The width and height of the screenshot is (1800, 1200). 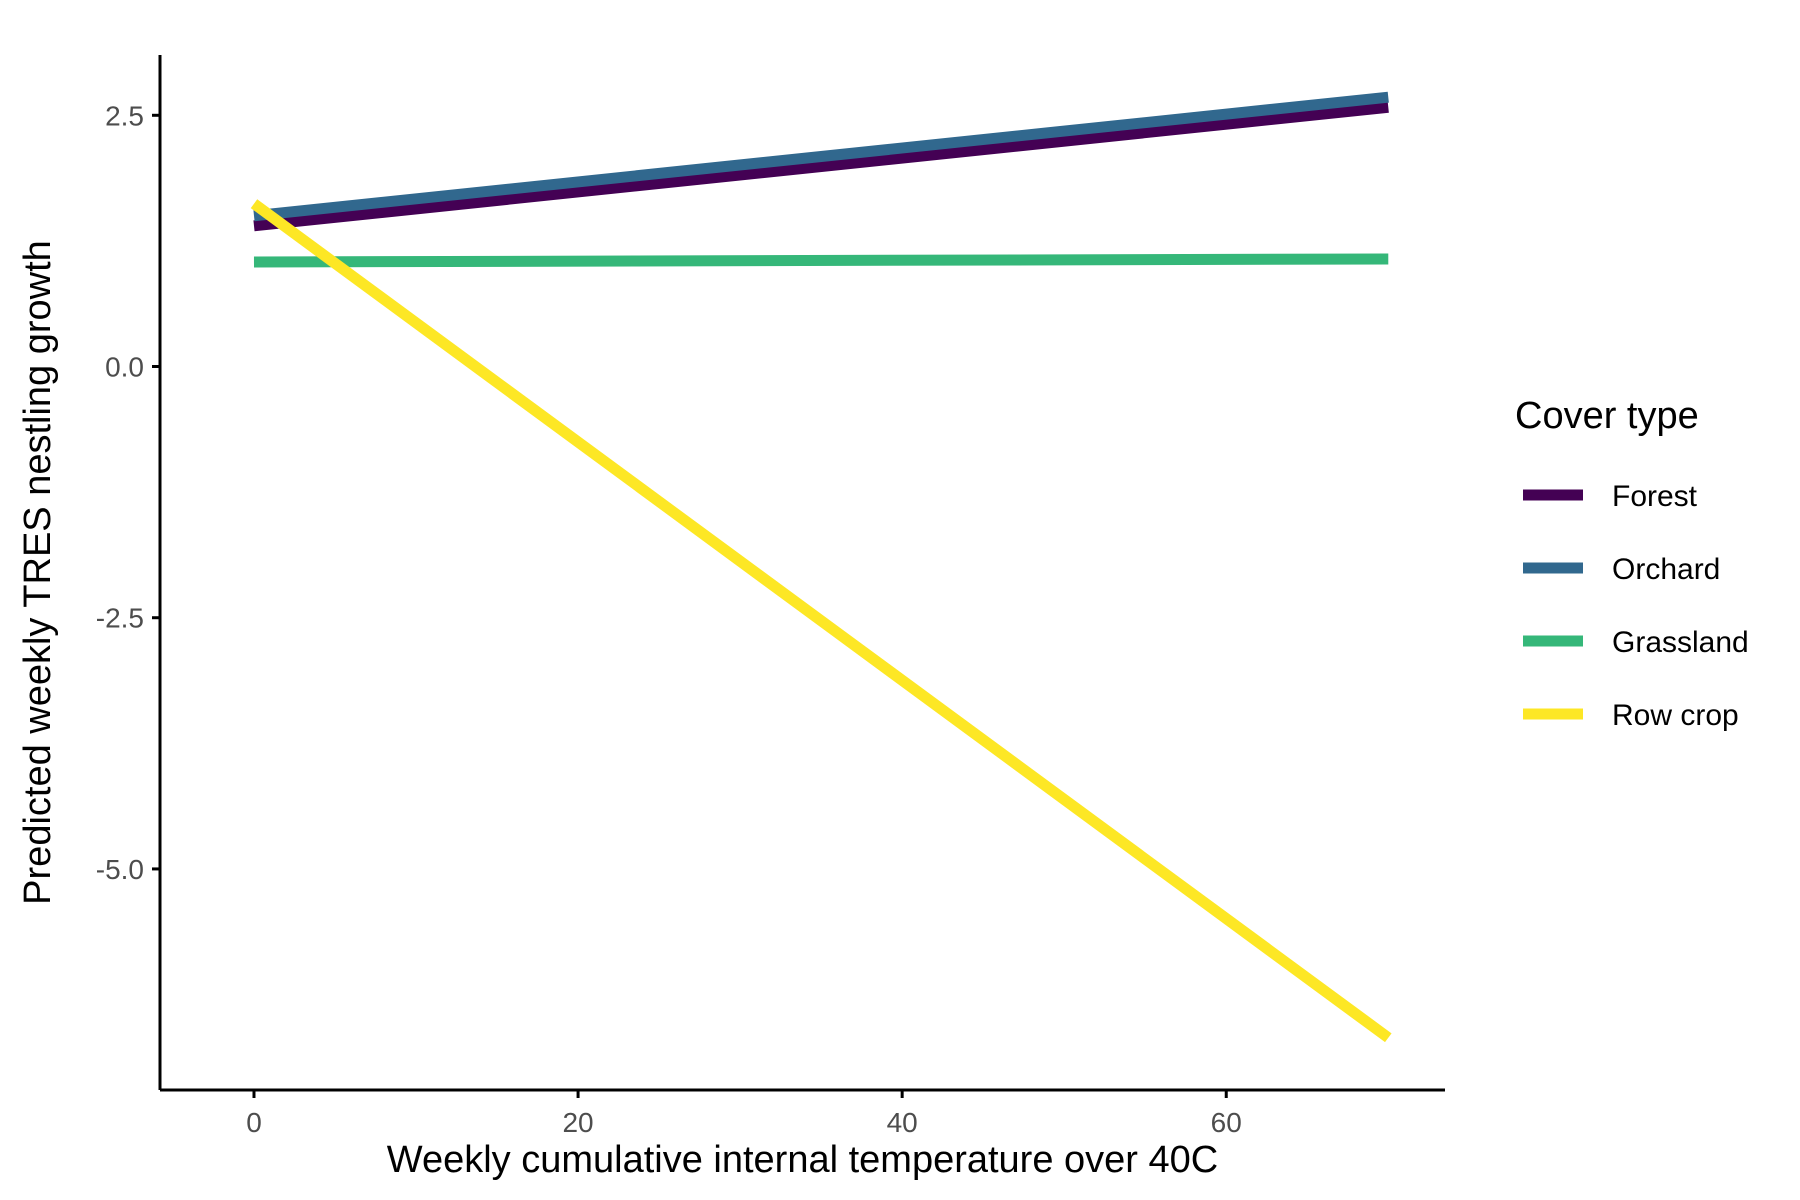 I want to click on y-tick-label: 0.0, so click(x=124, y=367).